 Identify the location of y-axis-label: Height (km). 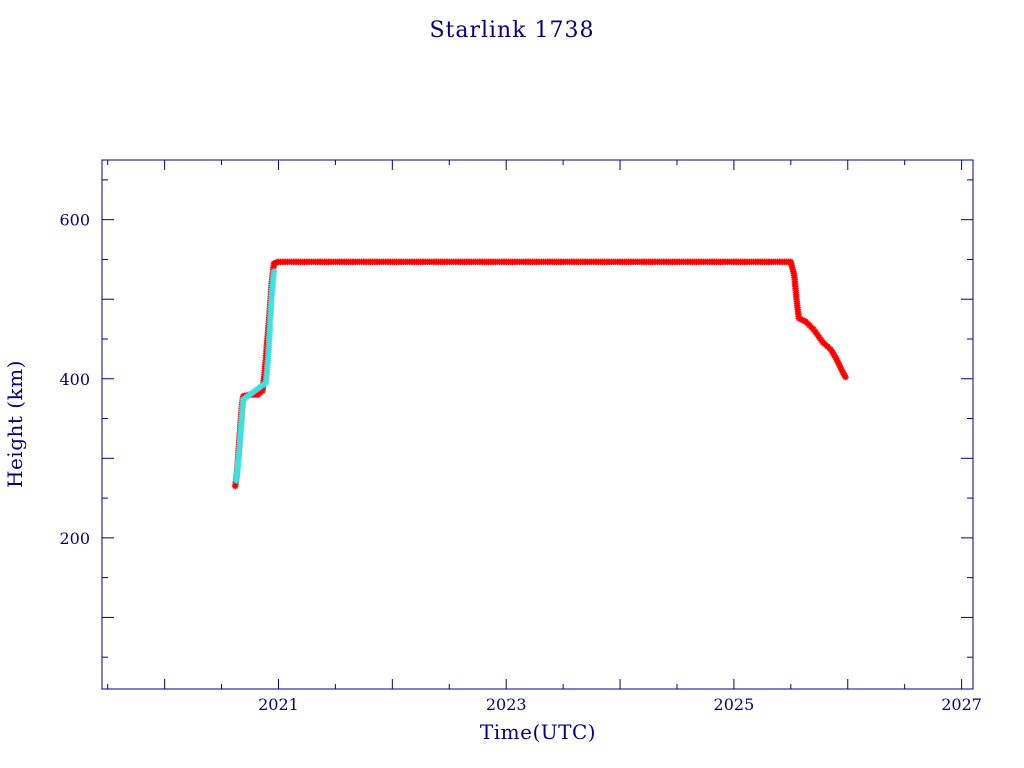
(15, 424).